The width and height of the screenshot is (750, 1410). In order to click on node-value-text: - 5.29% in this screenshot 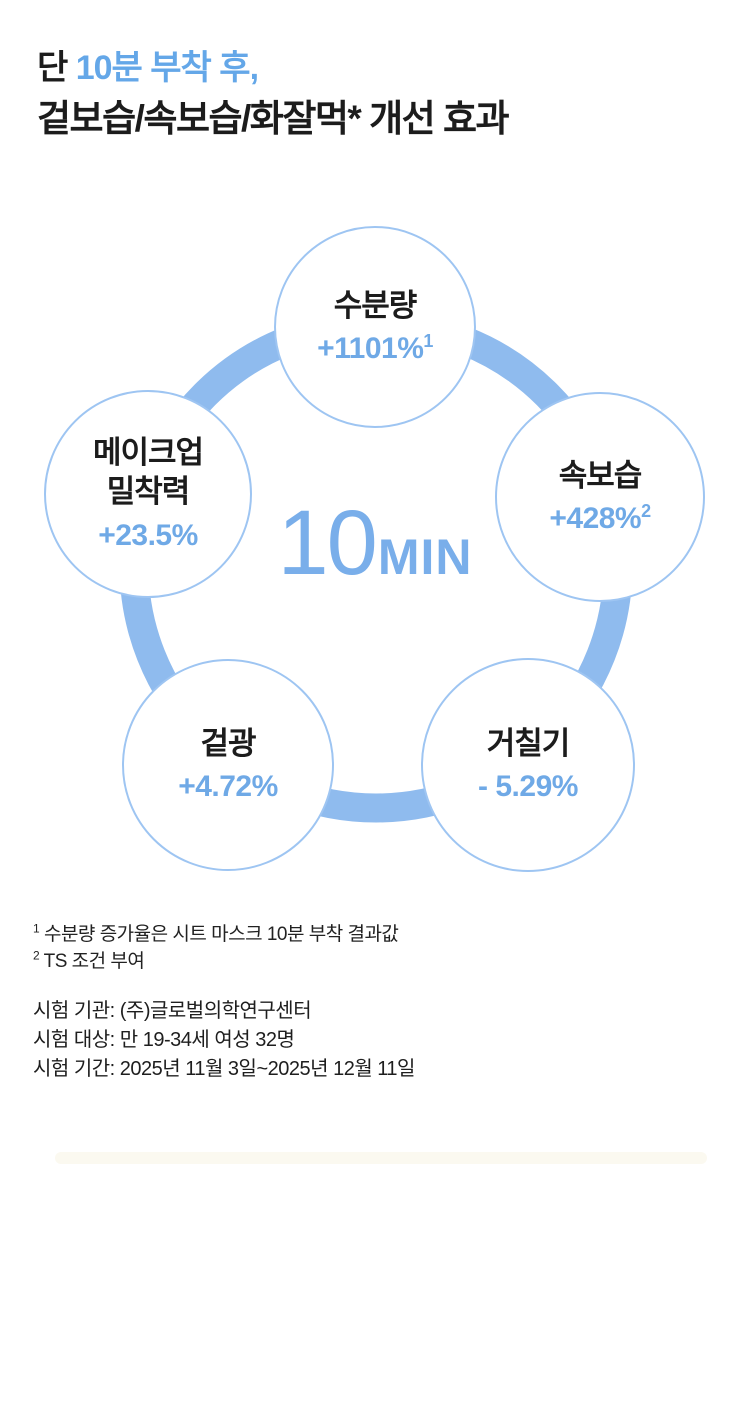, I will do `click(528, 787)`.